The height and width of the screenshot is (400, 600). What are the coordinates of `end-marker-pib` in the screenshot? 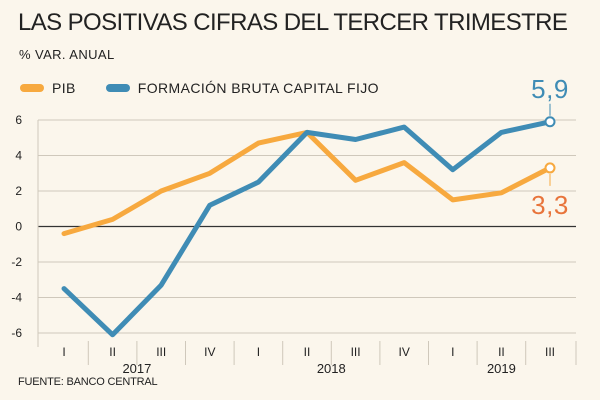 It's located at (550, 168).